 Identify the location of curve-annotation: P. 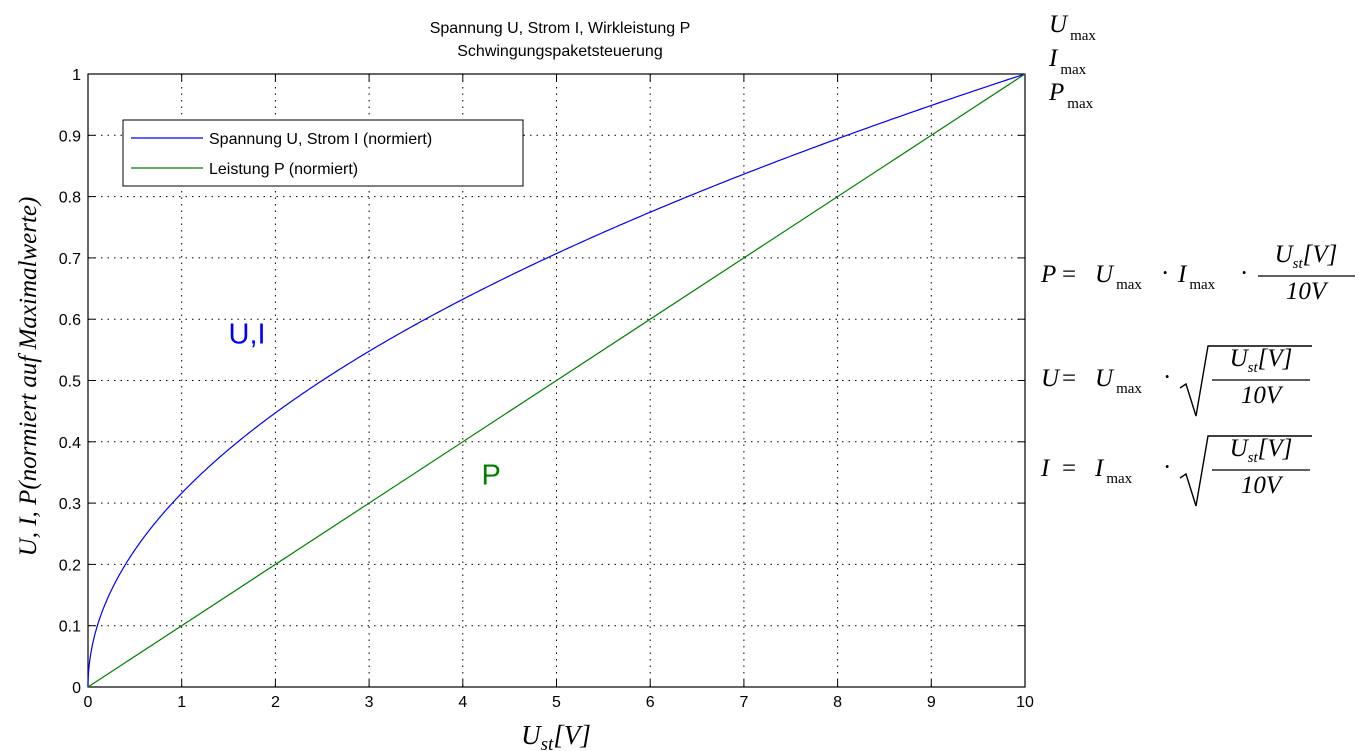
(491, 476).